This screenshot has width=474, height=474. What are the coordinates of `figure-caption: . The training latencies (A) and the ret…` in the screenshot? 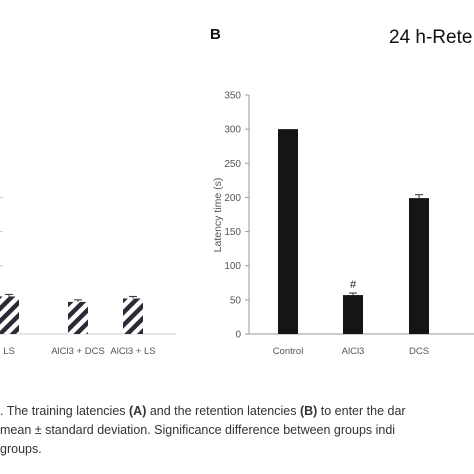 It's located at (237, 430).